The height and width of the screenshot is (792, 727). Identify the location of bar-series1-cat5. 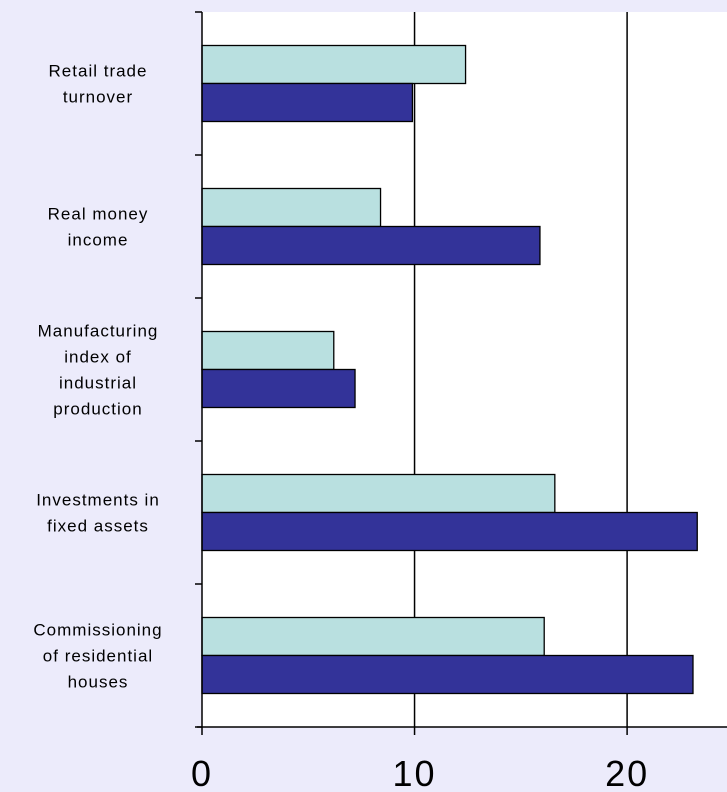
(373, 636).